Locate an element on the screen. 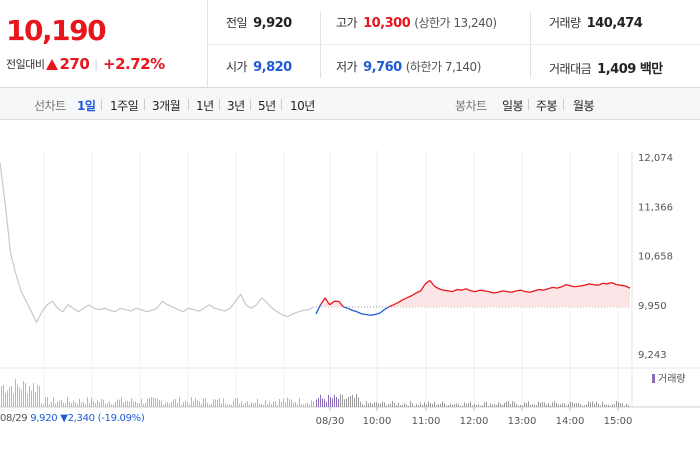  tab-period-1w: 1주일 is located at coordinates (124, 106).